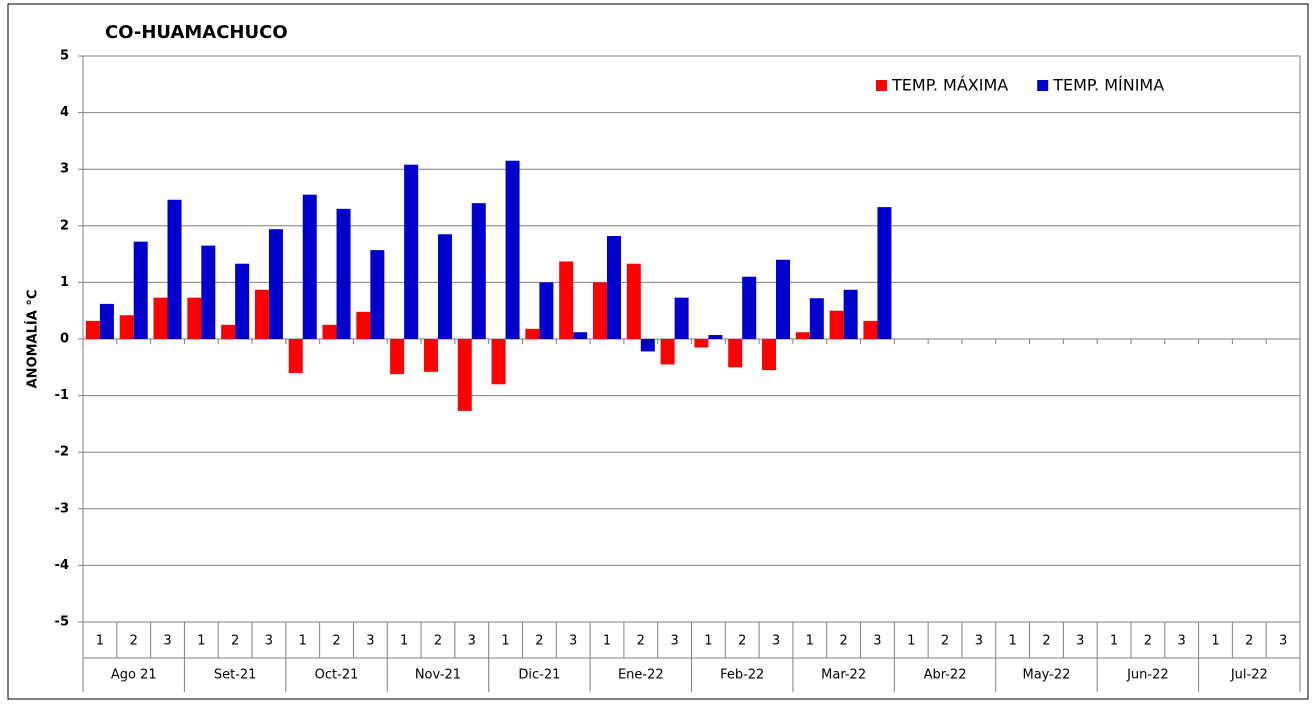 This screenshot has height=707, width=1315. I want to click on y-tick-label: 2, so click(64, 225).